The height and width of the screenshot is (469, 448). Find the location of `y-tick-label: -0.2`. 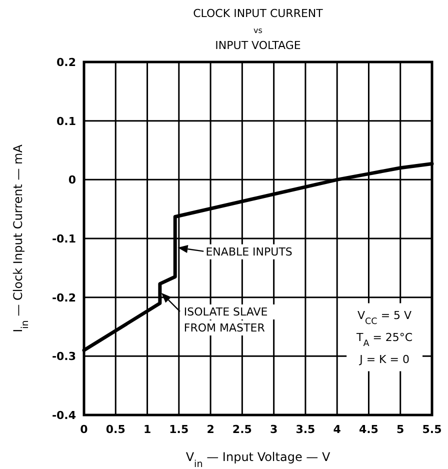

y-tick-label: -0.2 is located at coordinates (64, 297).